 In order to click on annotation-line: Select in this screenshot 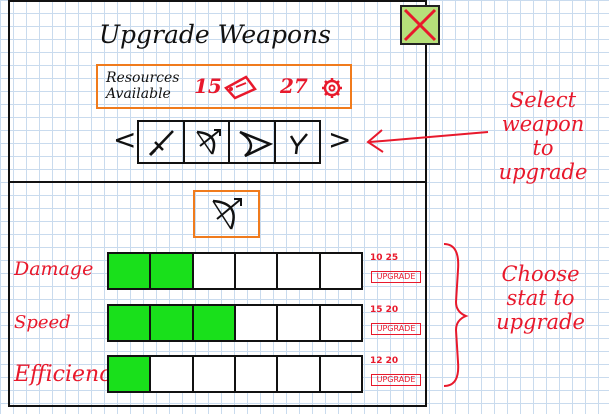, I will do `click(543, 100)`.